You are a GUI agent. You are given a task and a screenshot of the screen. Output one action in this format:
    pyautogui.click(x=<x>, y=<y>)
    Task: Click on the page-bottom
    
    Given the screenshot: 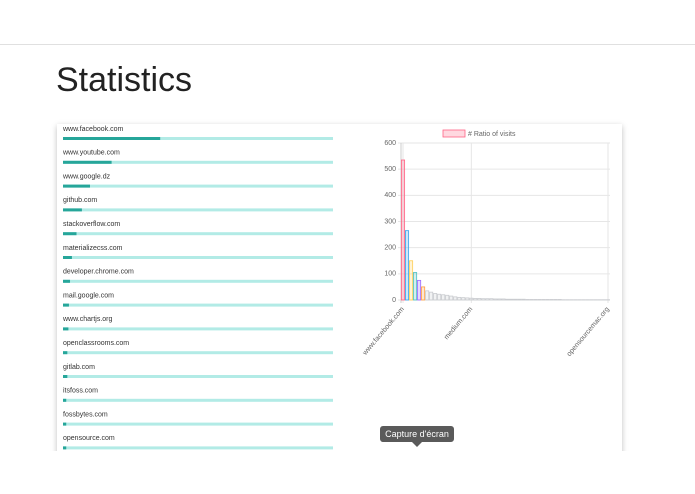 What is the action you would take?
    pyautogui.click(x=347, y=472)
    